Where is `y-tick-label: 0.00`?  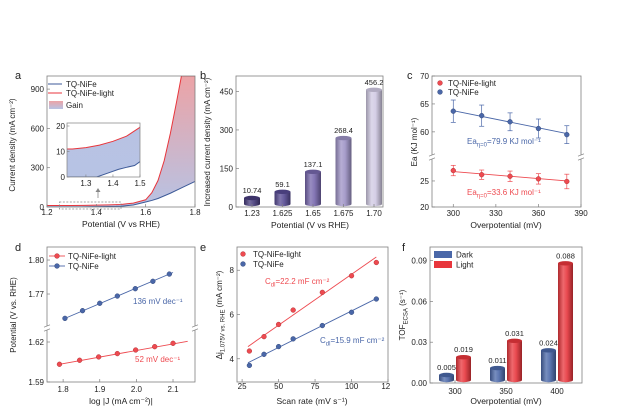
y-tick-label: 0.00 is located at coordinates (419, 383).